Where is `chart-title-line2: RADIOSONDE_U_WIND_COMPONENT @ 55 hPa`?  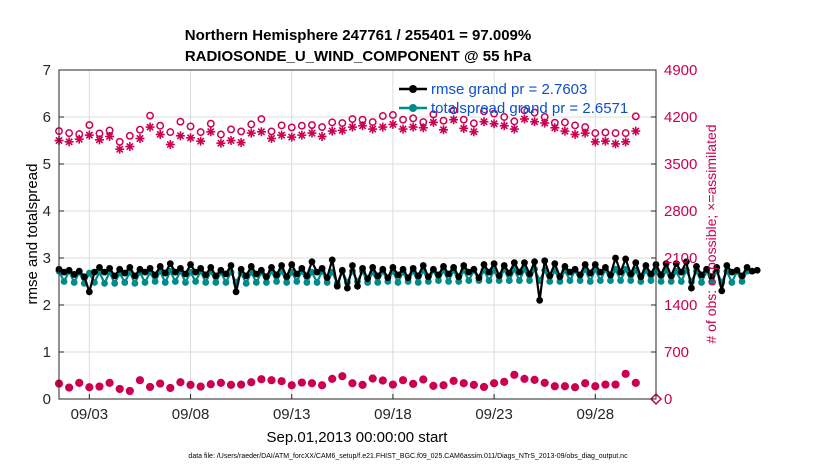 chart-title-line2: RADIOSONDE_U_WIND_COMPONENT @ 55 hPa is located at coordinates (358, 56).